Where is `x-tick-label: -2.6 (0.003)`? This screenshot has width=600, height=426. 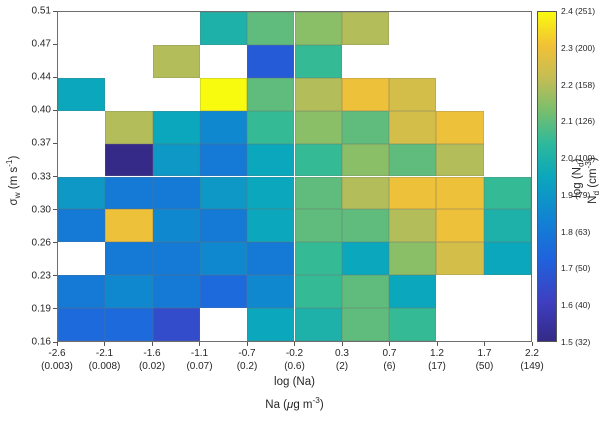 x-tick-label: -2.6 (0.003) is located at coordinates (57, 360).